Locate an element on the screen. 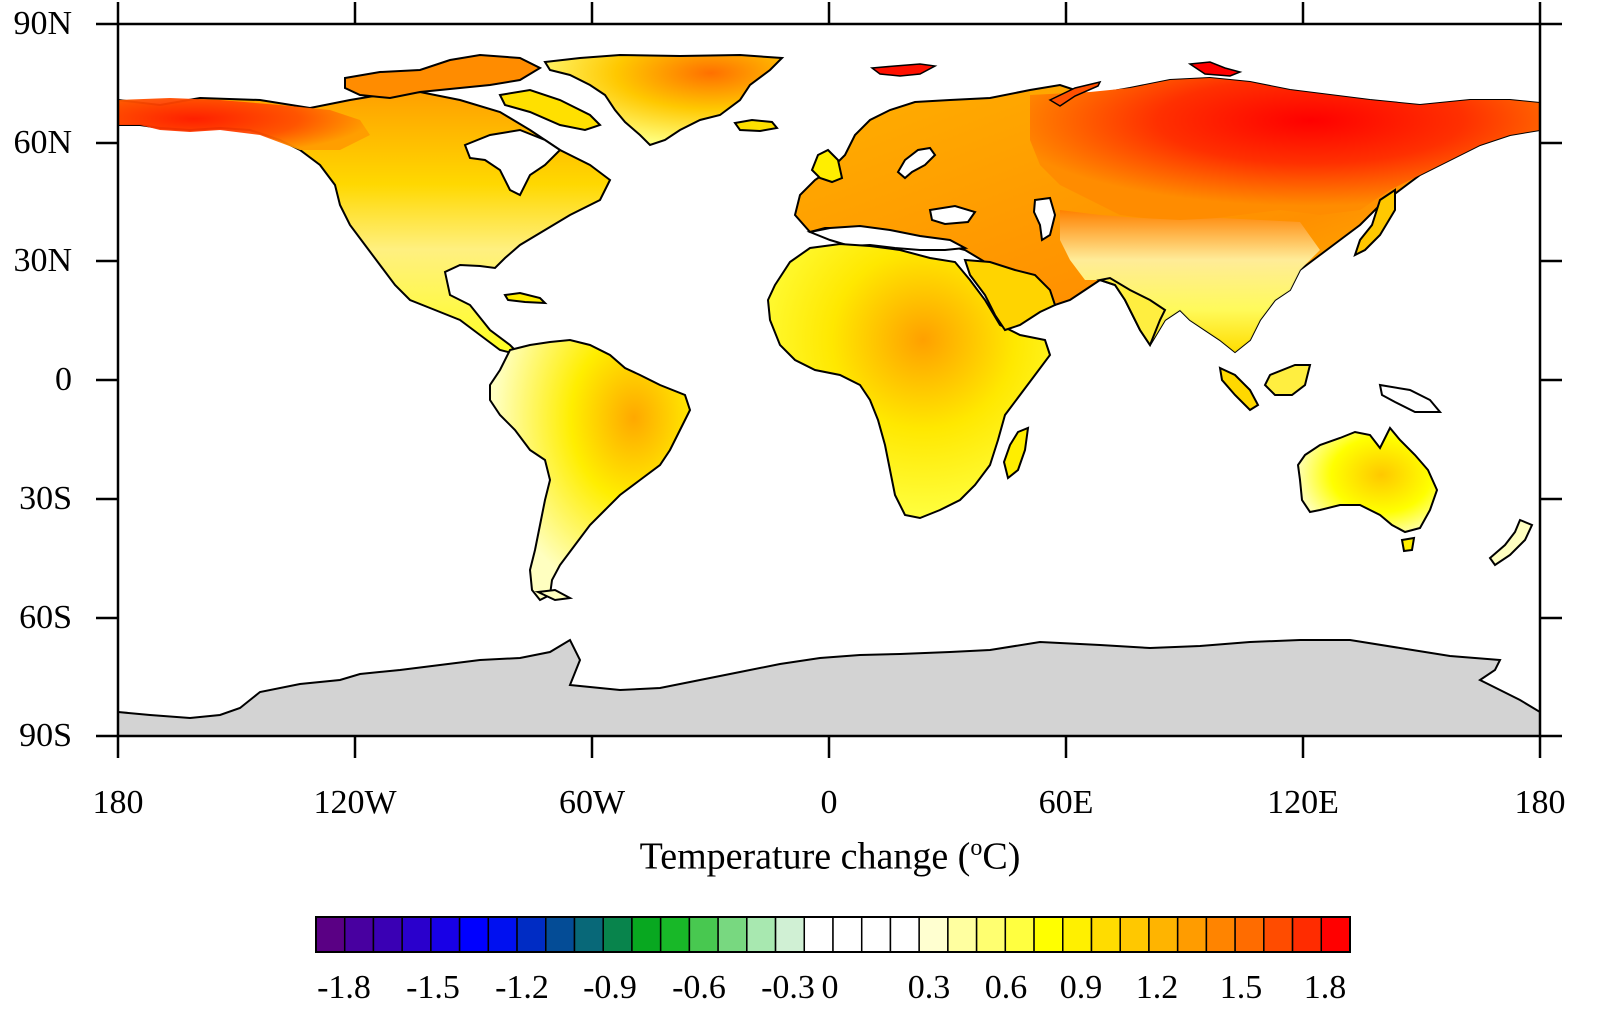  y-tick-label: 0 is located at coordinates (63, 379).